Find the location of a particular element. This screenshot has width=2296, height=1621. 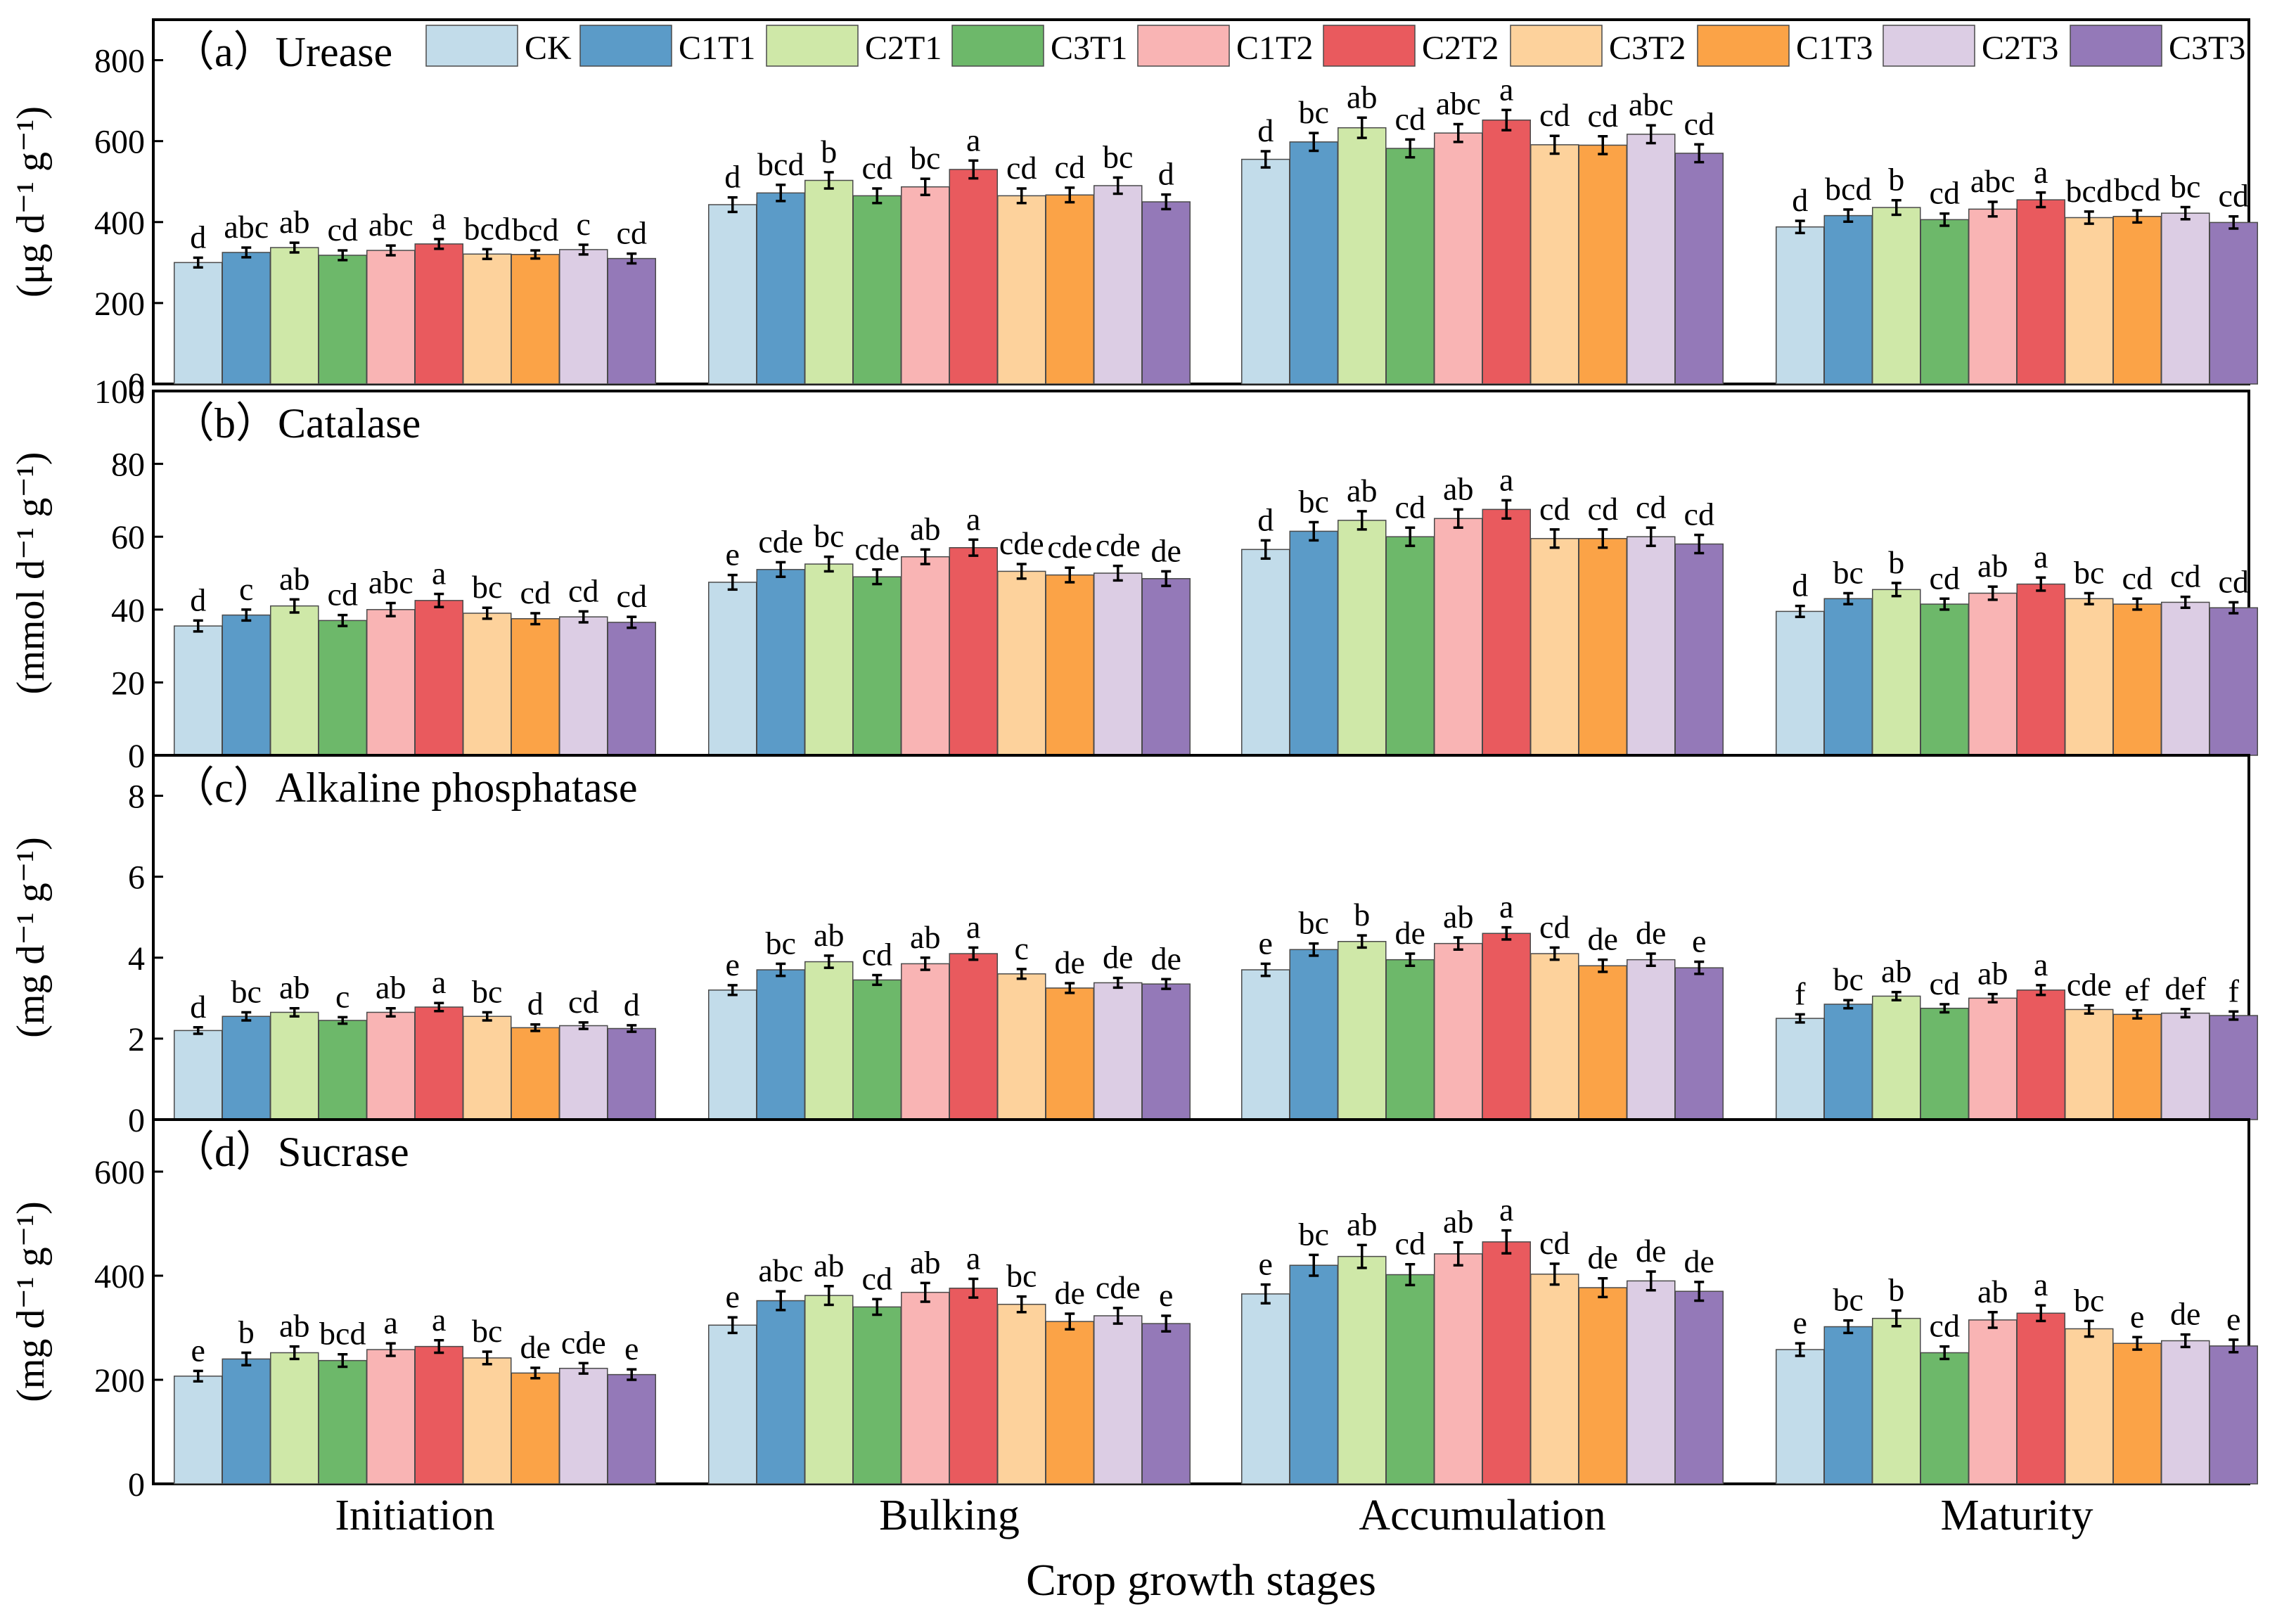

bar-c3t2-accumulation is located at coordinates (1554, 264).